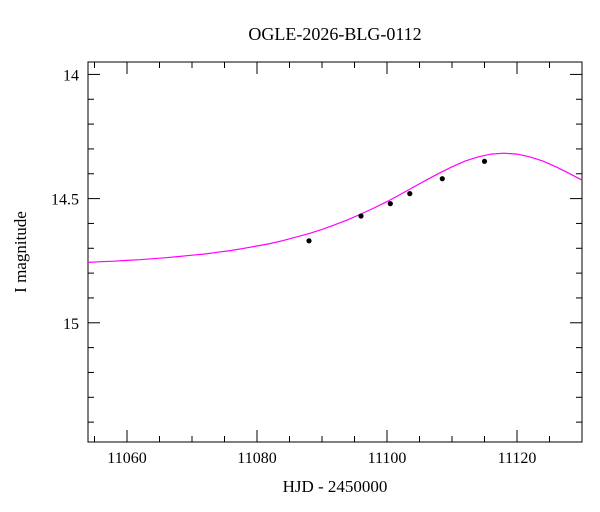 The height and width of the screenshot is (512, 600). What do you see at coordinates (334, 34) in the screenshot?
I see `chart-title: OGLE-2026-BLG-0112` at bounding box center [334, 34].